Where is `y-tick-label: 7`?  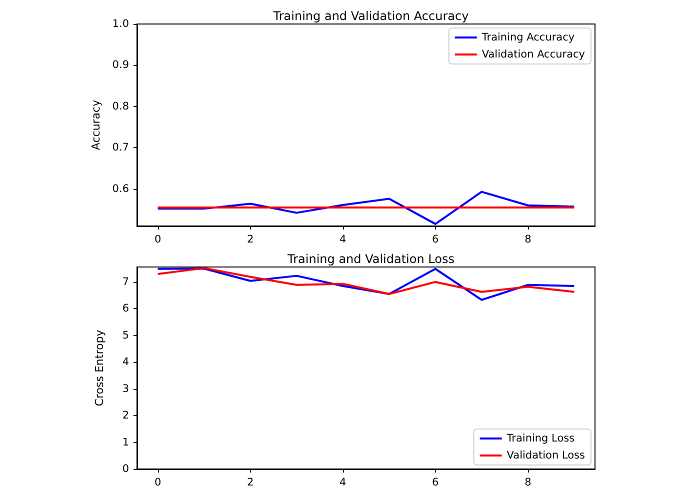 y-tick-label: 7 is located at coordinates (125, 282).